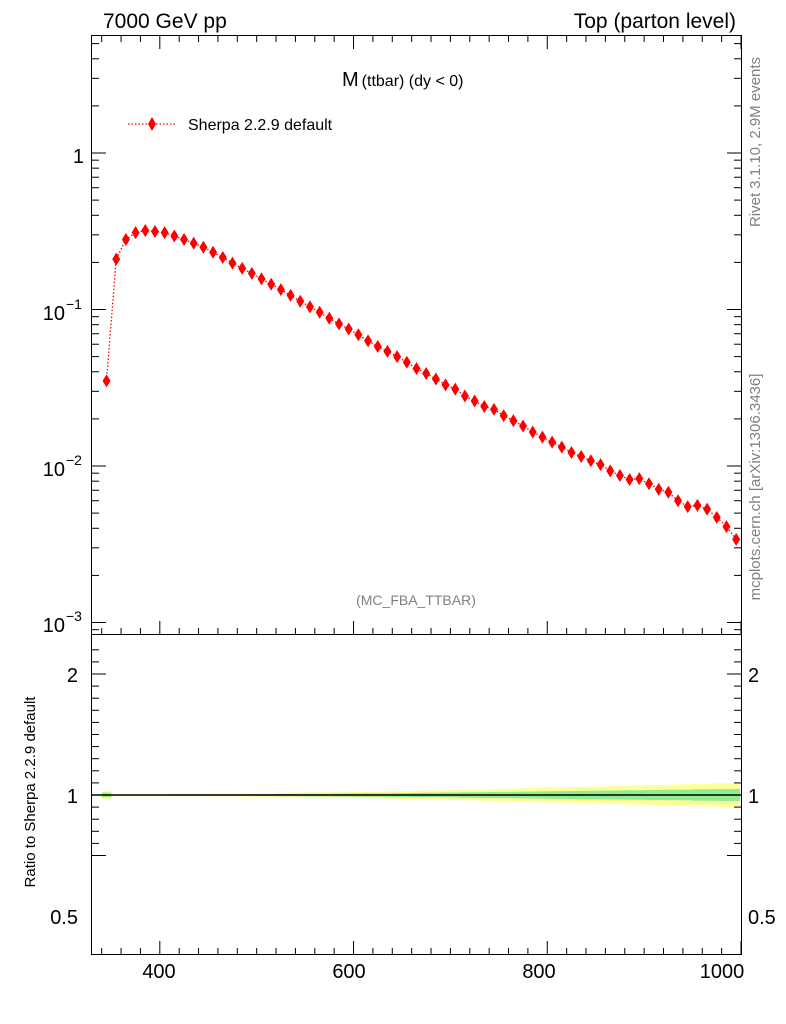  I want to click on legend: Sherpa 2.2.9 default, so click(230, 125).